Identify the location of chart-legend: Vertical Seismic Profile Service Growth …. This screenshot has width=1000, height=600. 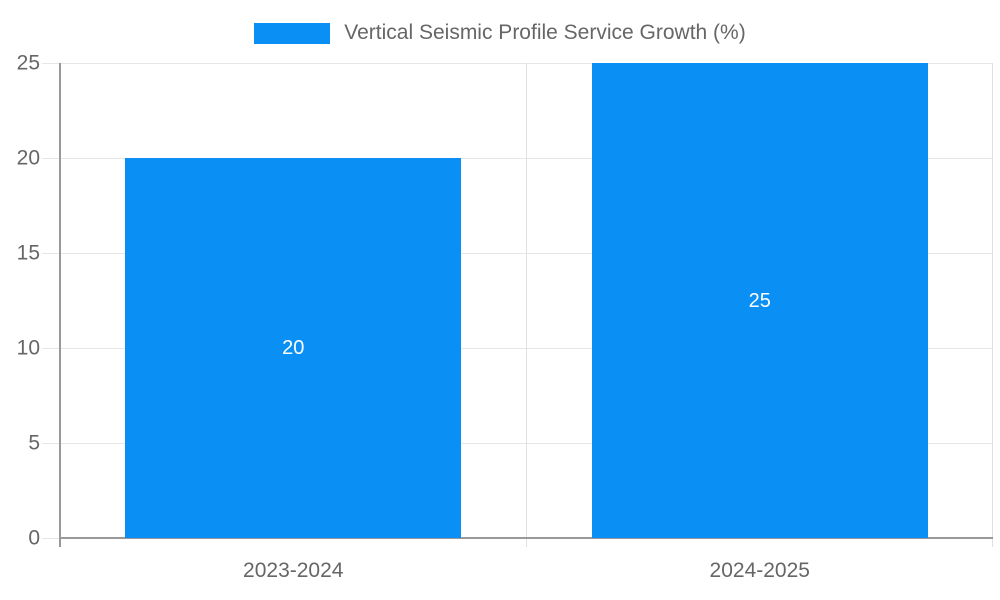
(500, 33).